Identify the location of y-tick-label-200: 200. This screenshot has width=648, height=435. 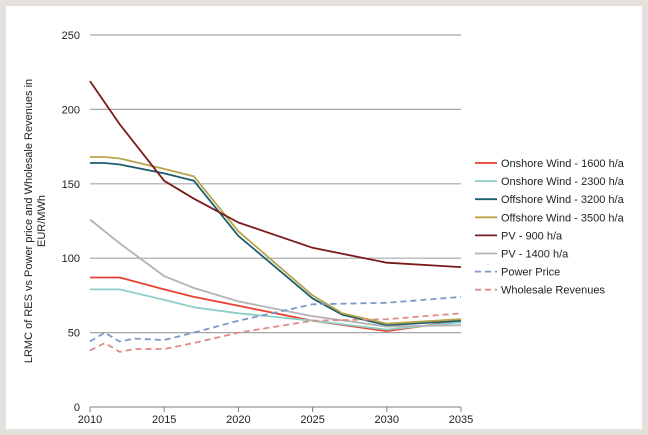
(71, 110).